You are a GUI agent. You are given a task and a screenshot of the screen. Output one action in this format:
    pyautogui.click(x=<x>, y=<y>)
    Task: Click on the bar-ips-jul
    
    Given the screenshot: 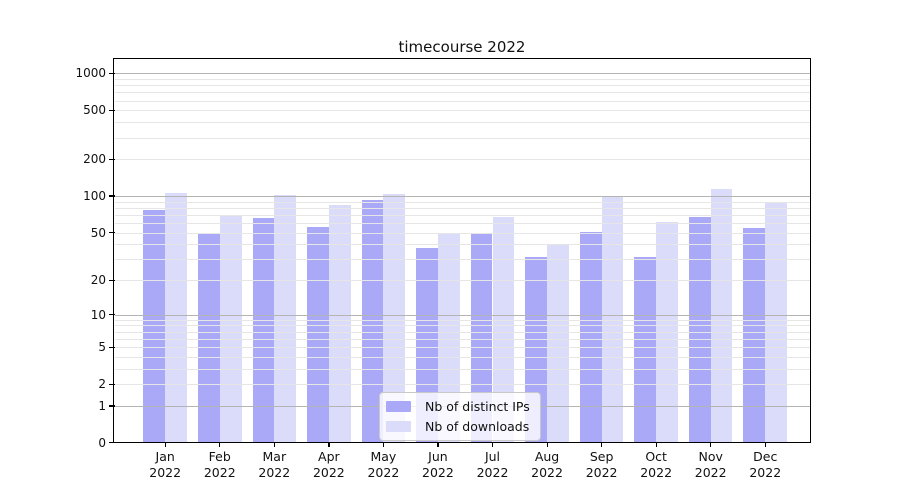 What is the action you would take?
    pyautogui.click(x=481, y=337)
    